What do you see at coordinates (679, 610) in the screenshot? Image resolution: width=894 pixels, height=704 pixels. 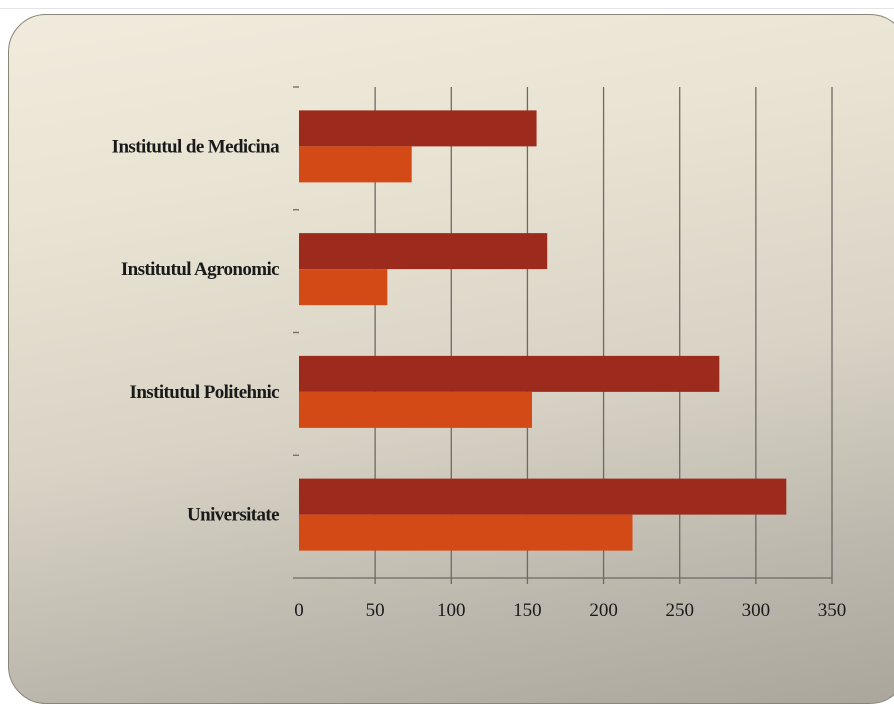 I see `x-tick-label: 250` at bounding box center [679, 610].